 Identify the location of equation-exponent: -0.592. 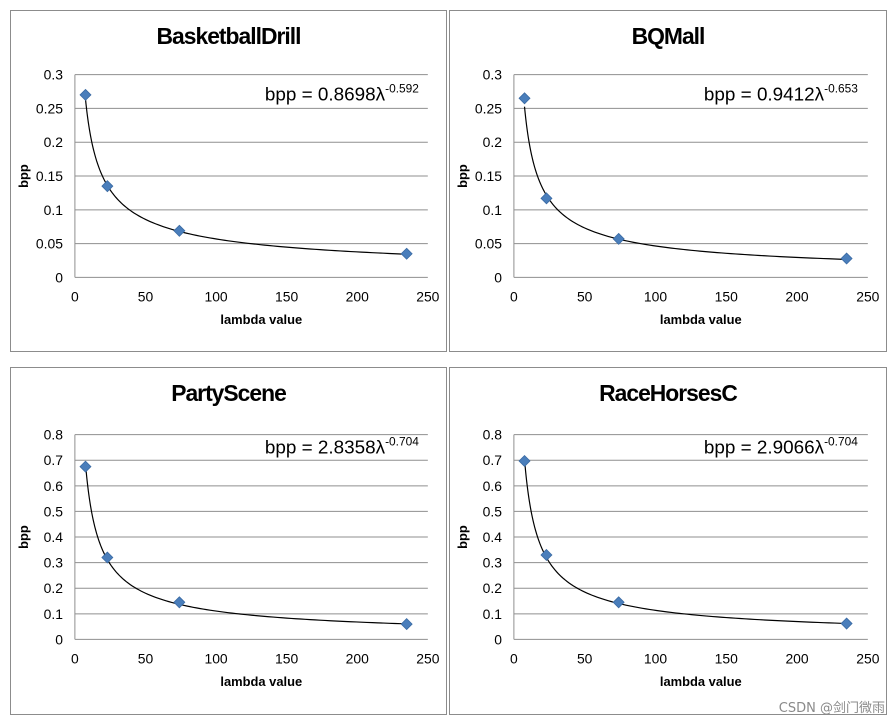
(402, 89).